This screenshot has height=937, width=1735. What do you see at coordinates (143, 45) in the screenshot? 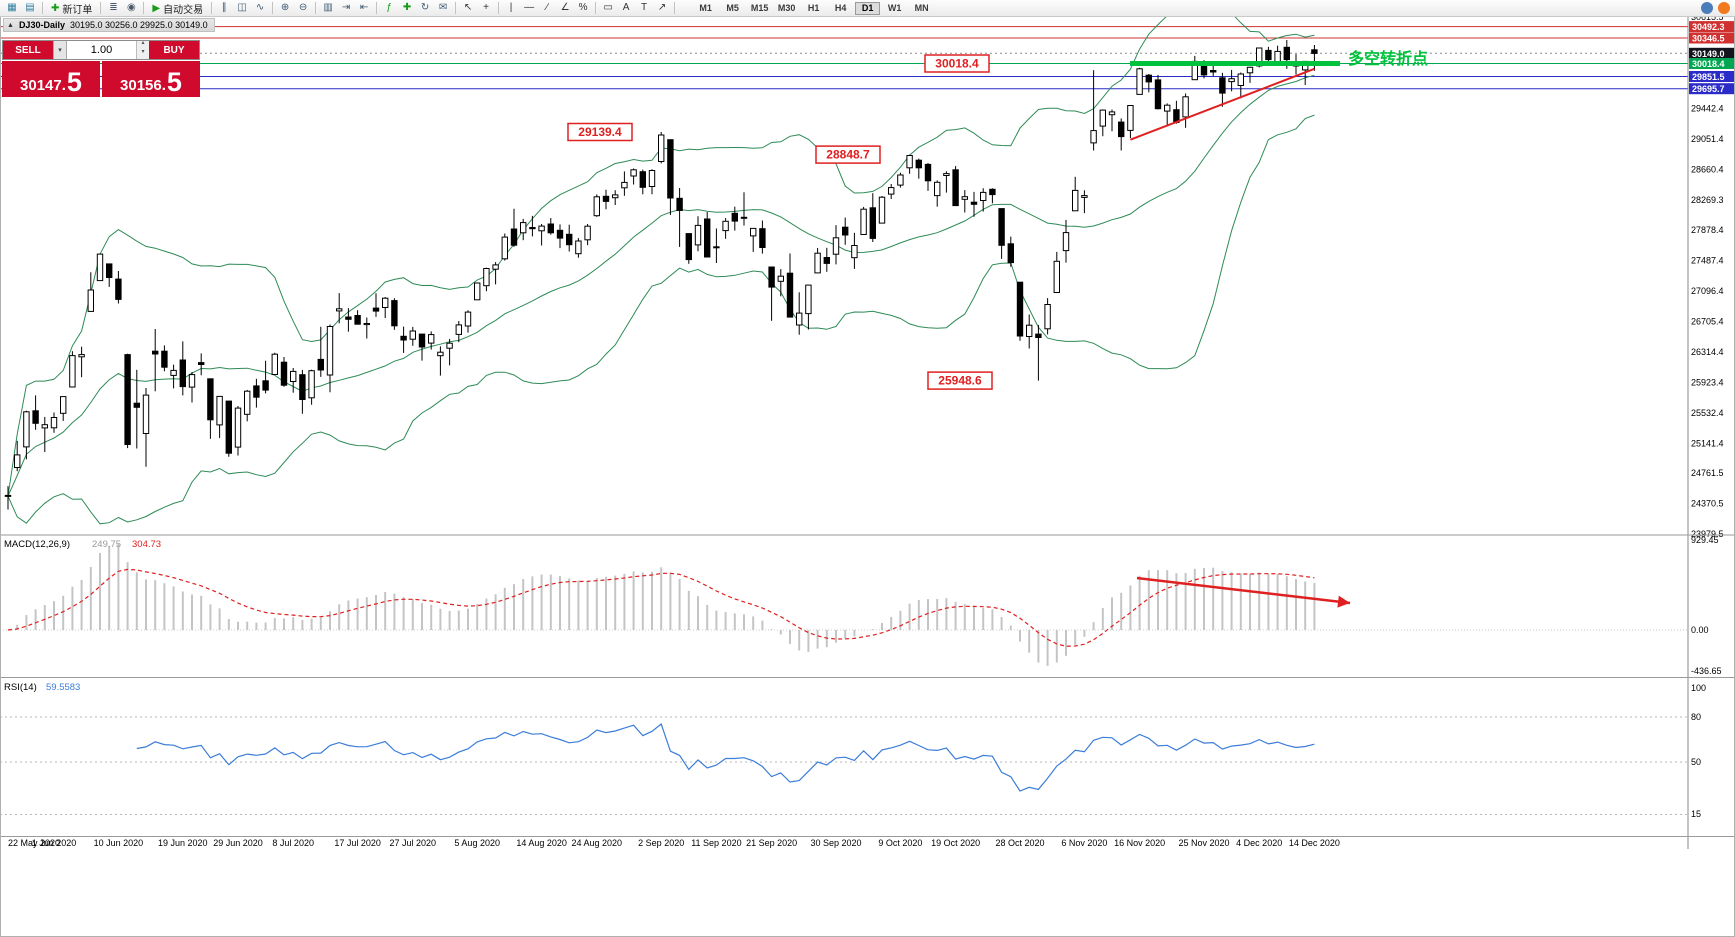
I see `volume-increase-button: ▴` at bounding box center [143, 45].